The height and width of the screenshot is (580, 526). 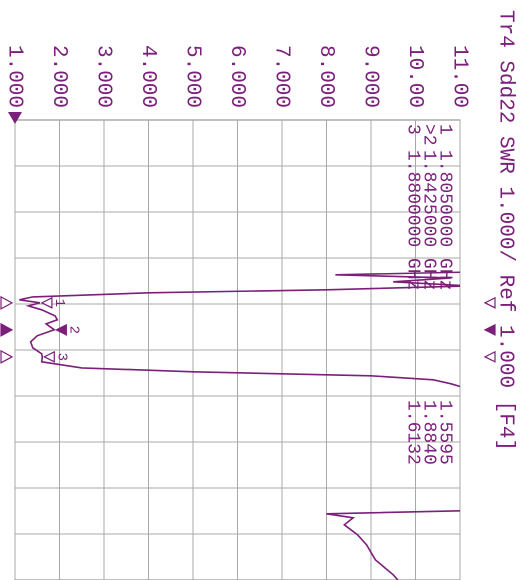 I want to click on reference-arrow, so click(x=15, y=118).